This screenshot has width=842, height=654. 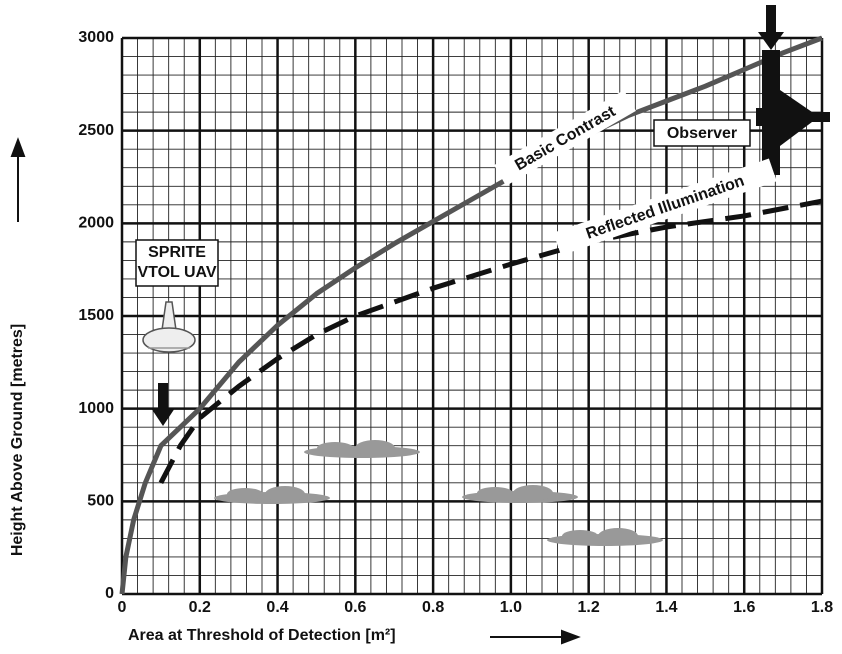 What do you see at coordinates (96, 130) in the screenshot?
I see `y-tick-label: 2500` at bounding box center [96, 130].